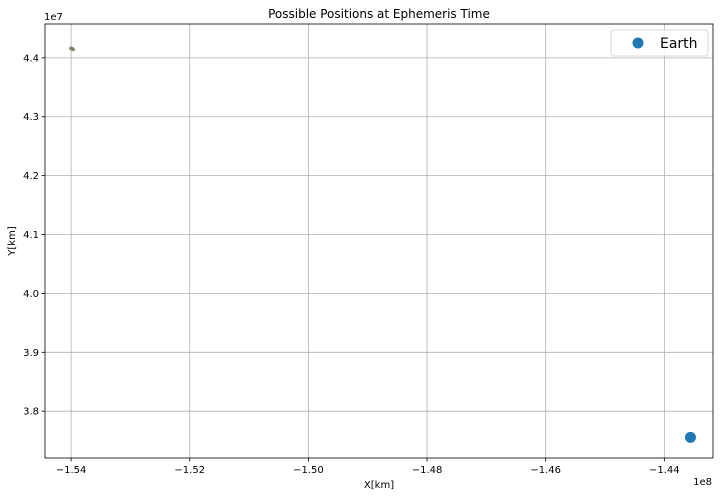 Image resolution: width=721 pixels, height=500 pixels. Describe the element at coordinates (12, 241) in the screenshot. I see `y-axis-label: Y[km]` at that location.